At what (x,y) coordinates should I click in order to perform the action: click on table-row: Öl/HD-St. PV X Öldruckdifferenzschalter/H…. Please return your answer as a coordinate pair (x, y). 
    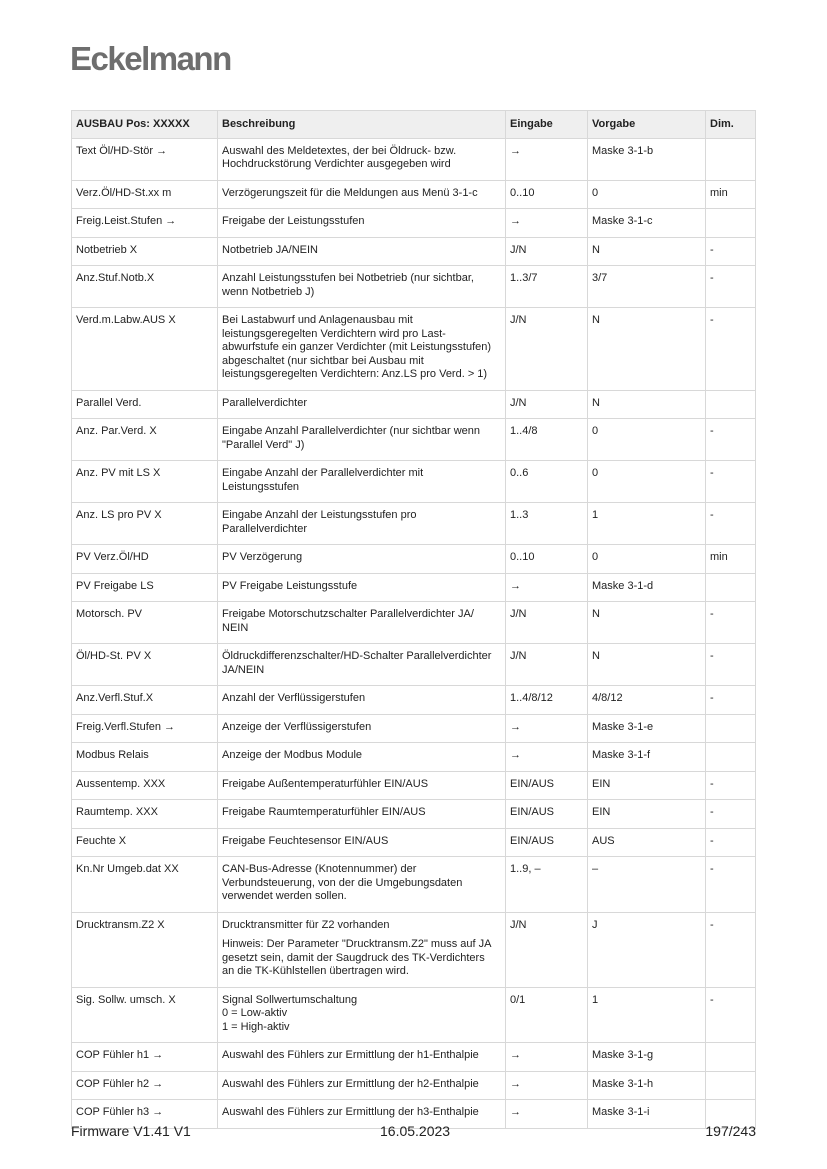
    Looking at the image, I should click on (413, 664).